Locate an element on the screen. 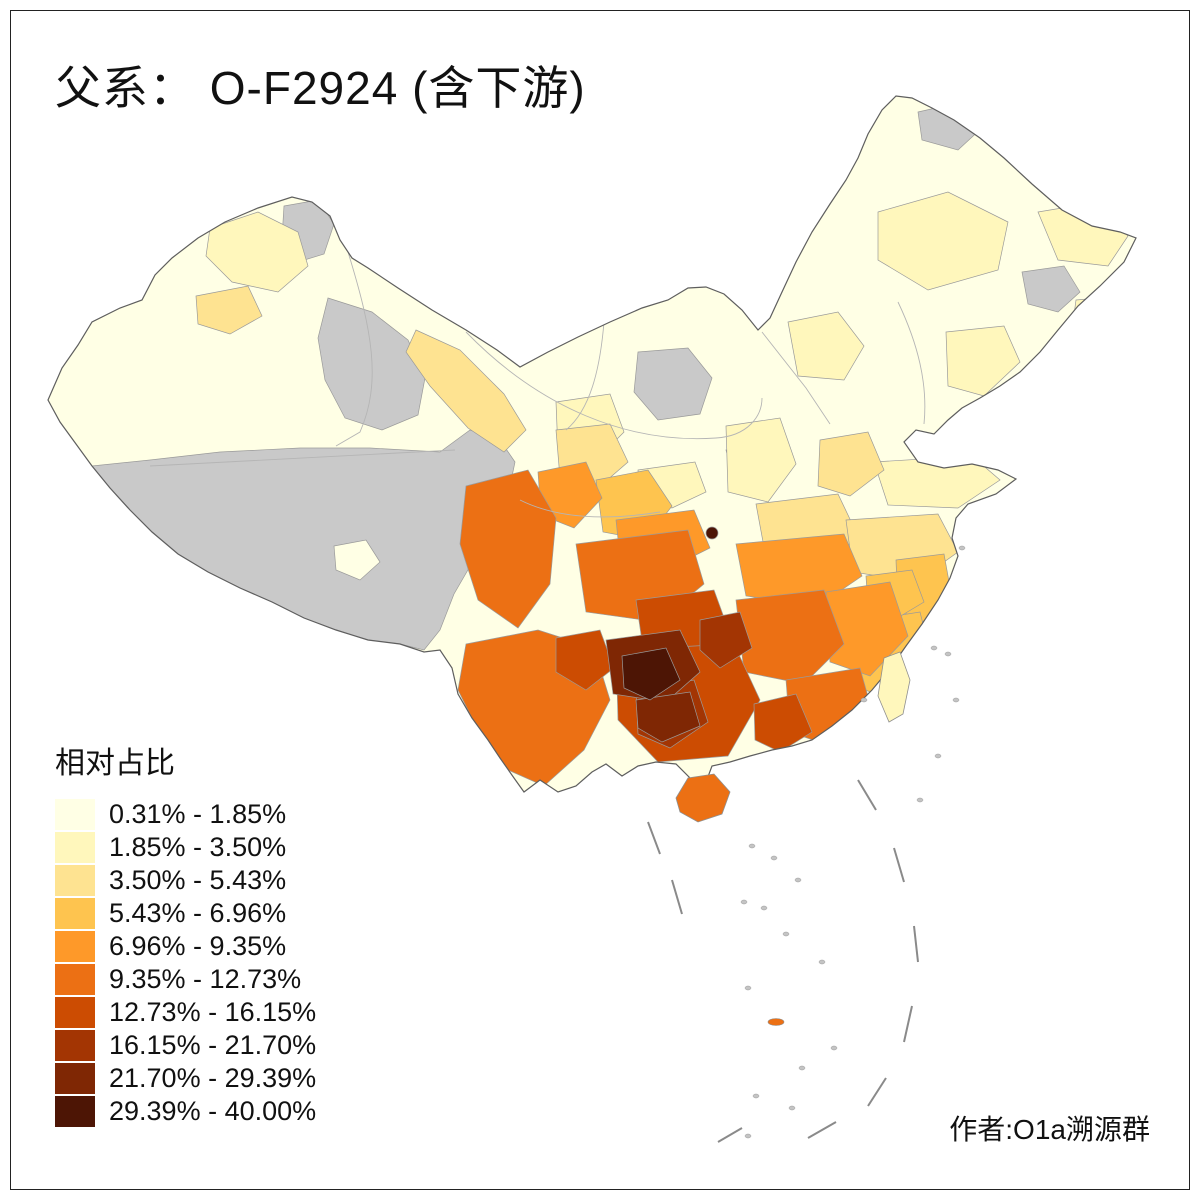  legend-item: 16.15% - 21.70% is located at coordinates (185, 1045).